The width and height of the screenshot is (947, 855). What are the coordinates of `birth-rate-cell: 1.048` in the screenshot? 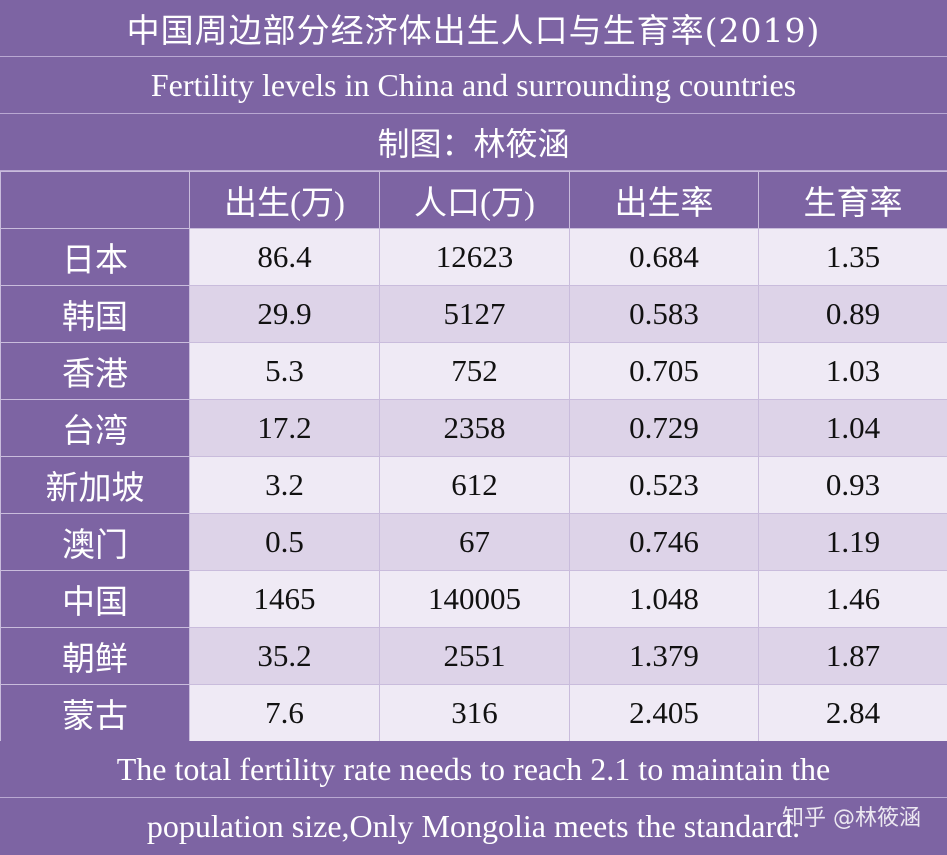 It's located at (664, 599).